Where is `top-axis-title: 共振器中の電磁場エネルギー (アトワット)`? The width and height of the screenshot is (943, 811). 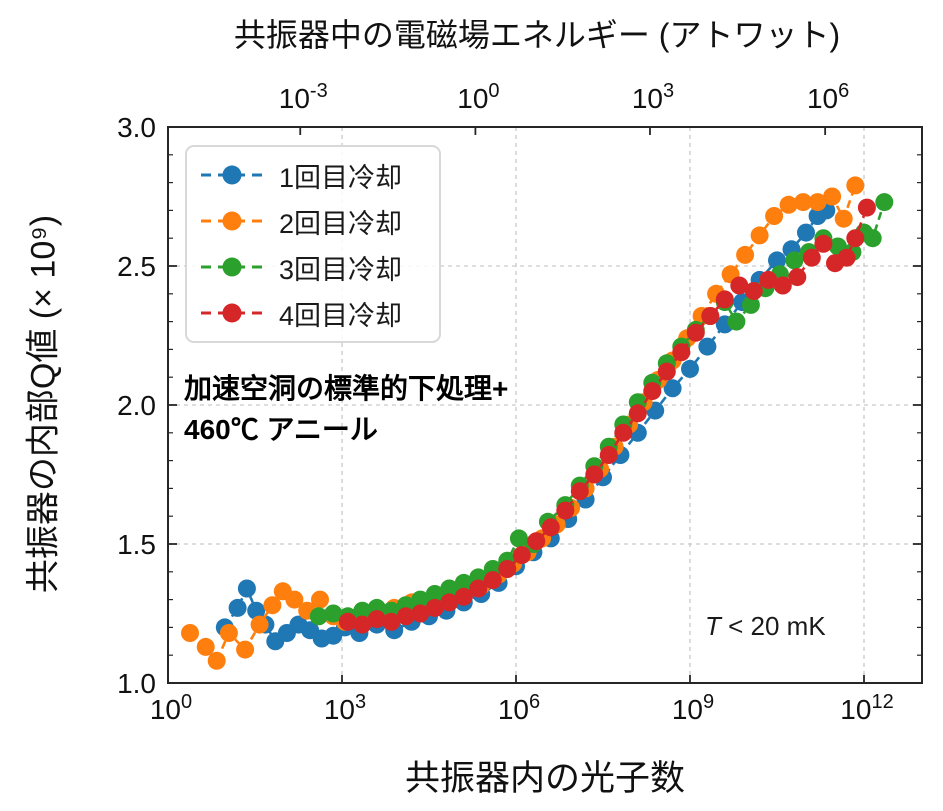 top-axis-title: 共振器中の電磁場エネルギー (アトワット) is located at coordinates (537, 35).